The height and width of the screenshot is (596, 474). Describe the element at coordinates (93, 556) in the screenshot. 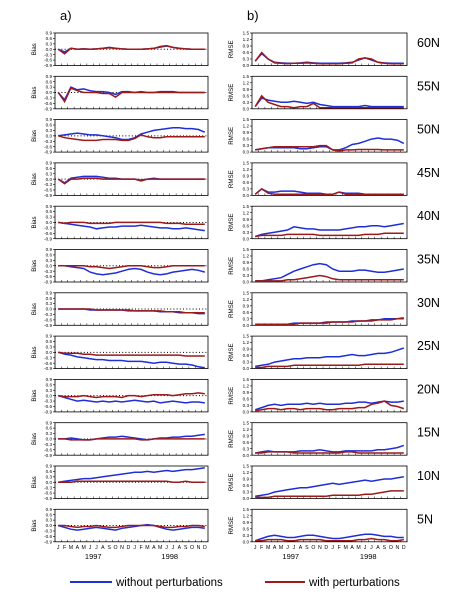

I see `bias-year-label: 1997` at that location.